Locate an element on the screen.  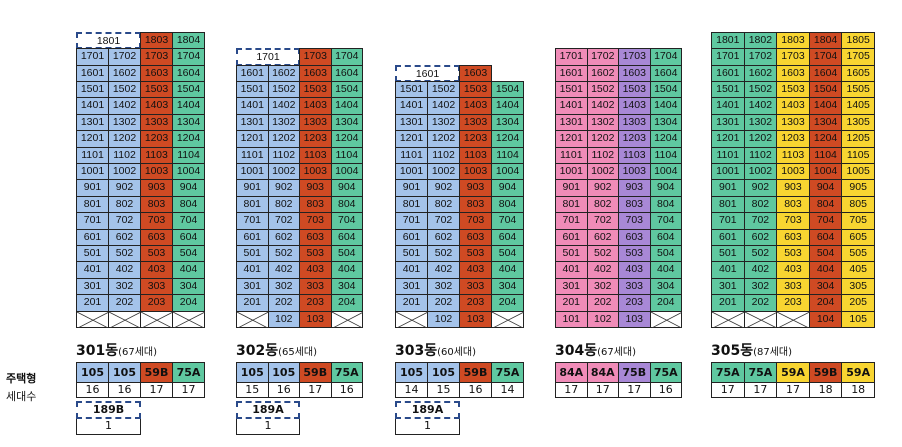
penthouse-type-label: 189A is located at coordinates (268, 410).